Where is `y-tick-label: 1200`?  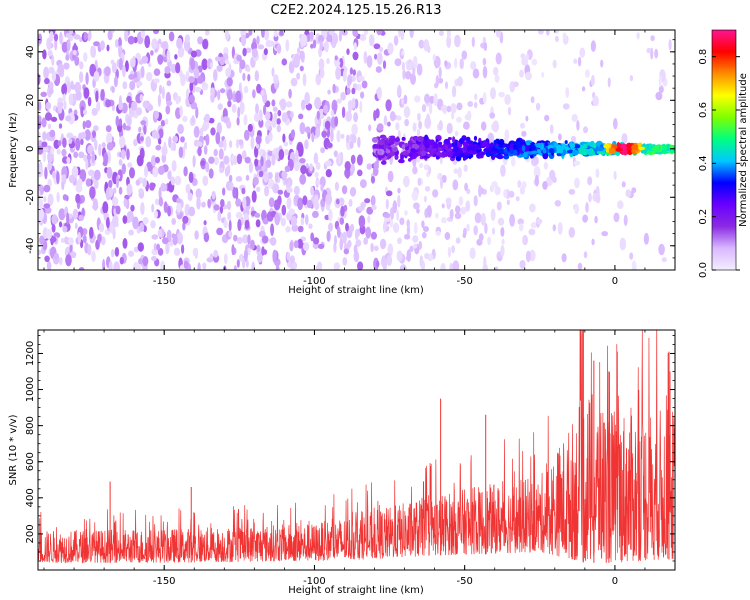
y-tick-label: 1200 is located at coordinates (30, 353).